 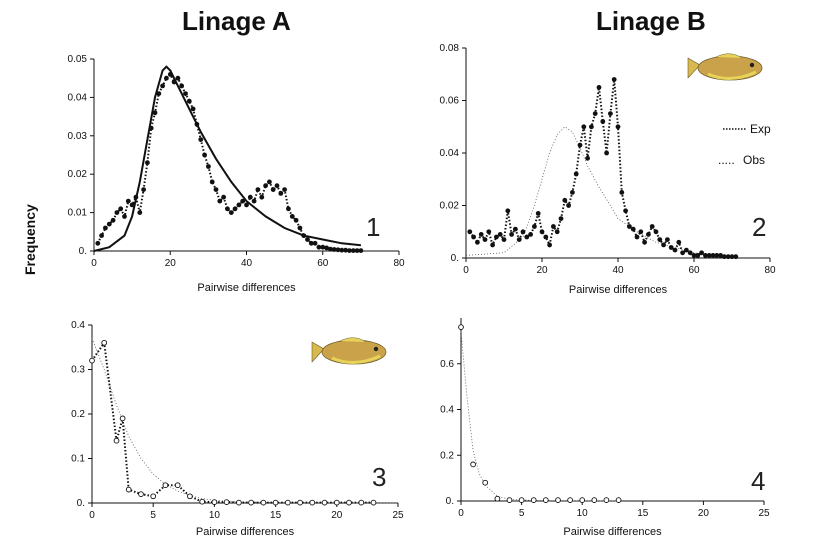 I want to click on y-tick-label: 0.4, so click(x=78, y=325).